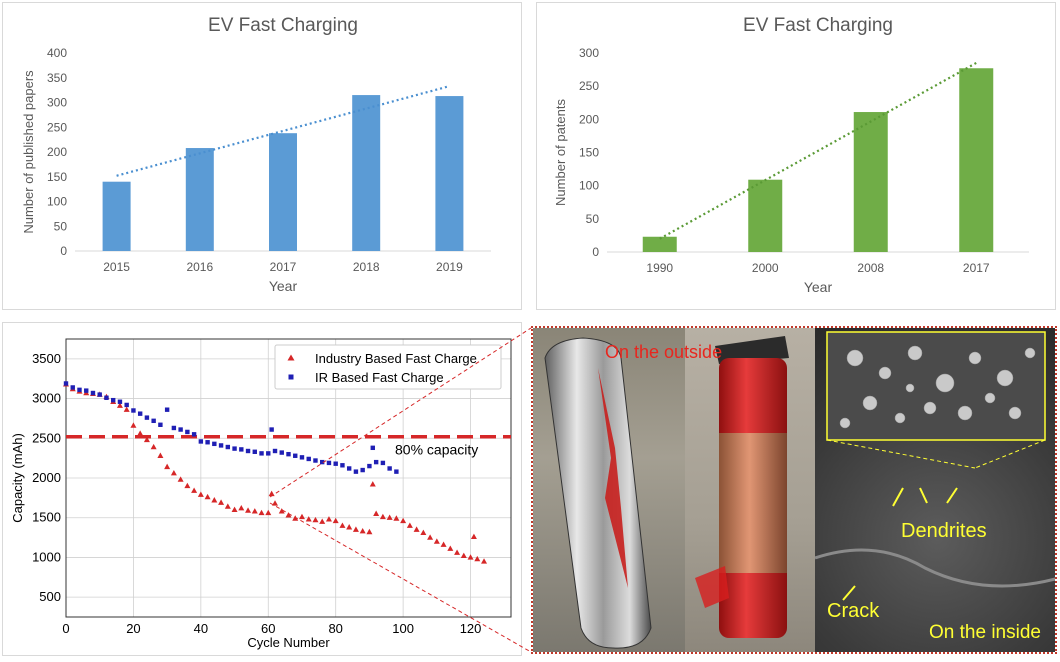 This screenshot has height=662, width=1060. Describe the element at coordinates (50, 596) in the screenshot. I see `y-tick-label: 500` at that location.